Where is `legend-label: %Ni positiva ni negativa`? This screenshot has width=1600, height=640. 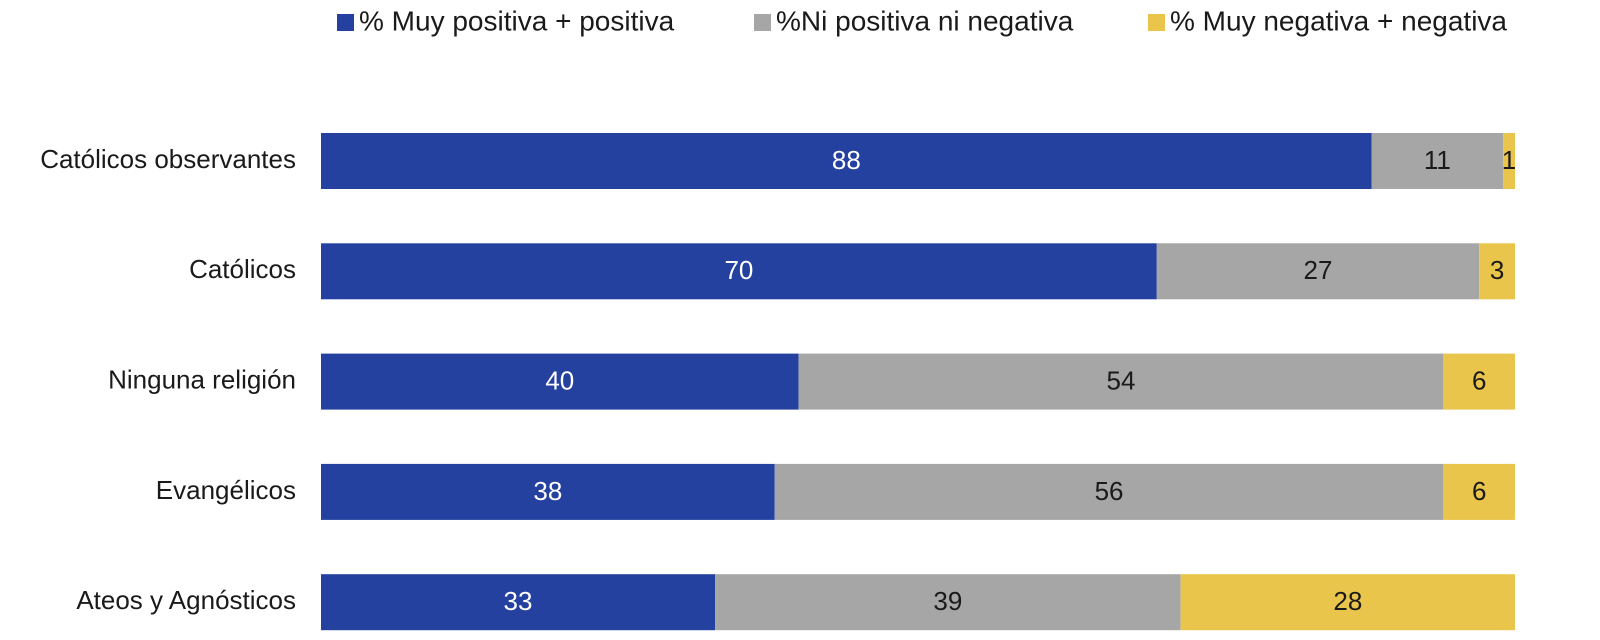
legend-label: %Ni positiva ni negativa is located at coordinates (925, 20).